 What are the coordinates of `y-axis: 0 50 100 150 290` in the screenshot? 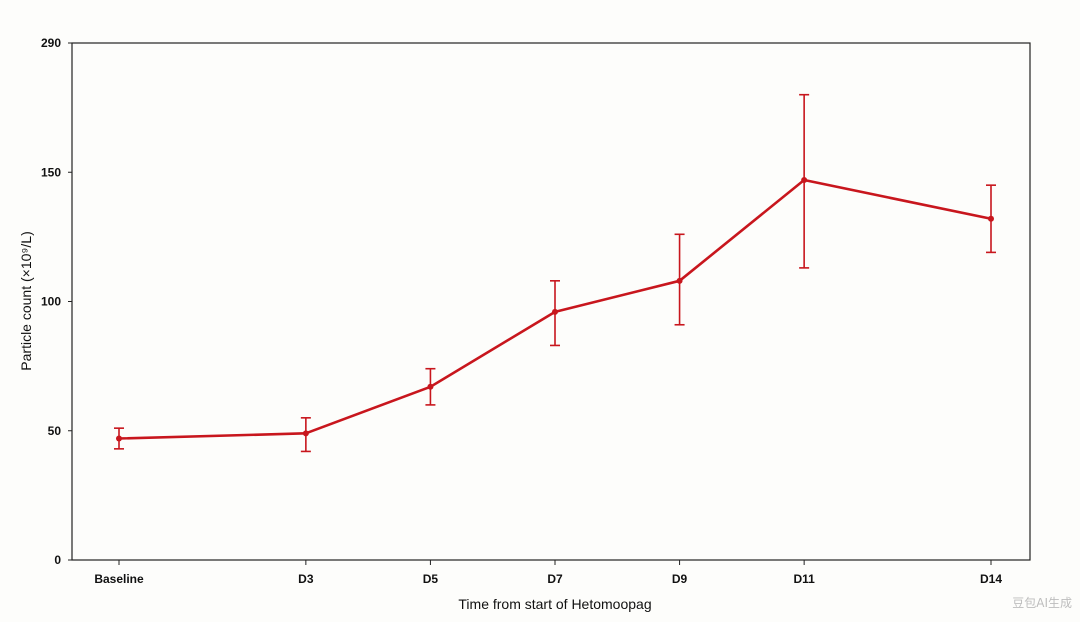 It's located at (56, 301).